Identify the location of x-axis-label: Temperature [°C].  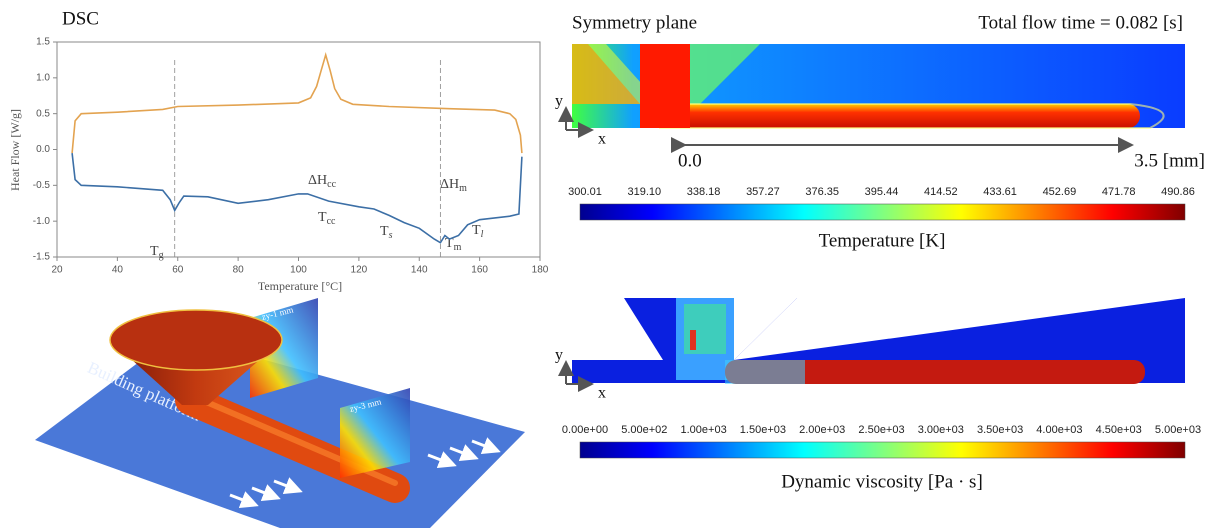
(300, 286).